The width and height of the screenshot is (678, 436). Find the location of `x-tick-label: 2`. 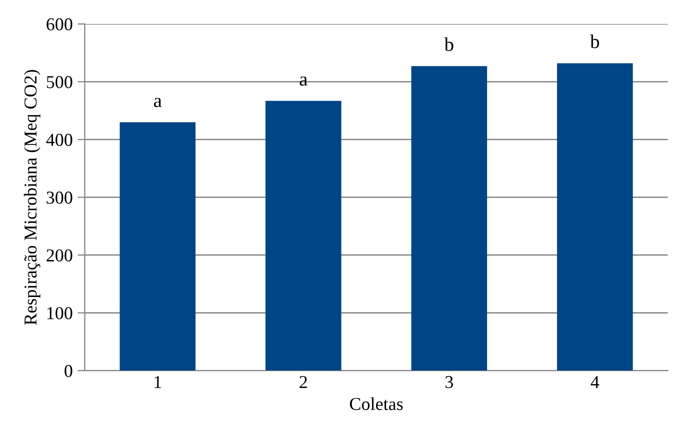

x-tick-label: 2 is located at coordinates (303, 382).